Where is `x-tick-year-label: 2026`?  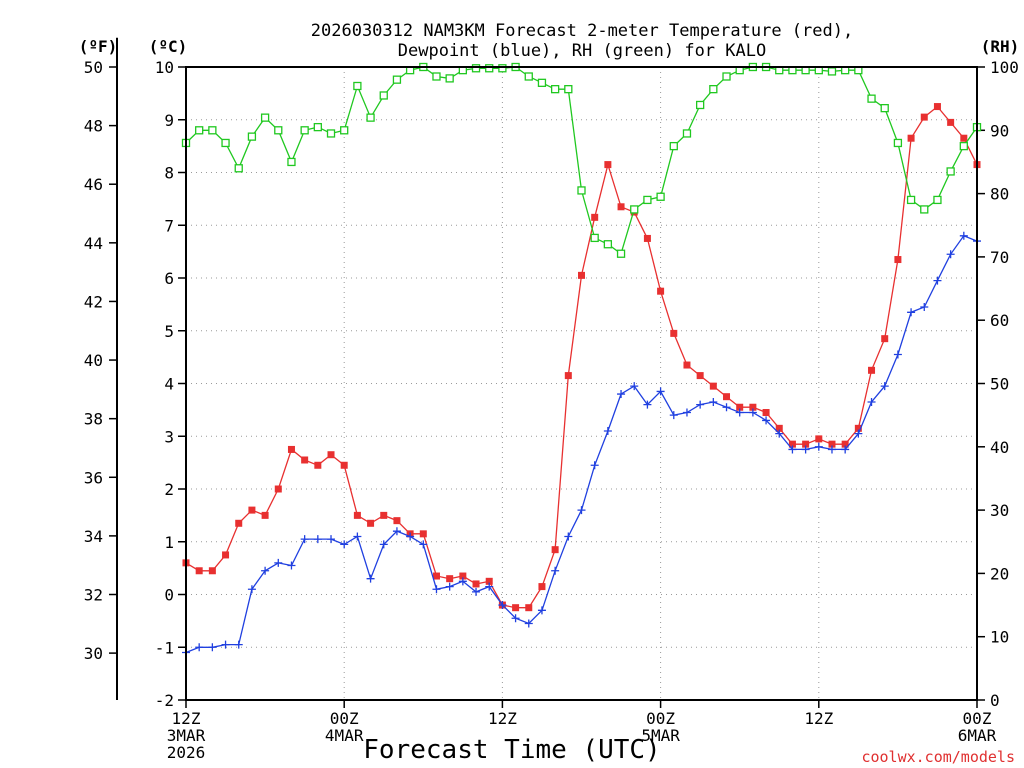
x-tick-year-label: 2026 is located at coordinates (186, 752).